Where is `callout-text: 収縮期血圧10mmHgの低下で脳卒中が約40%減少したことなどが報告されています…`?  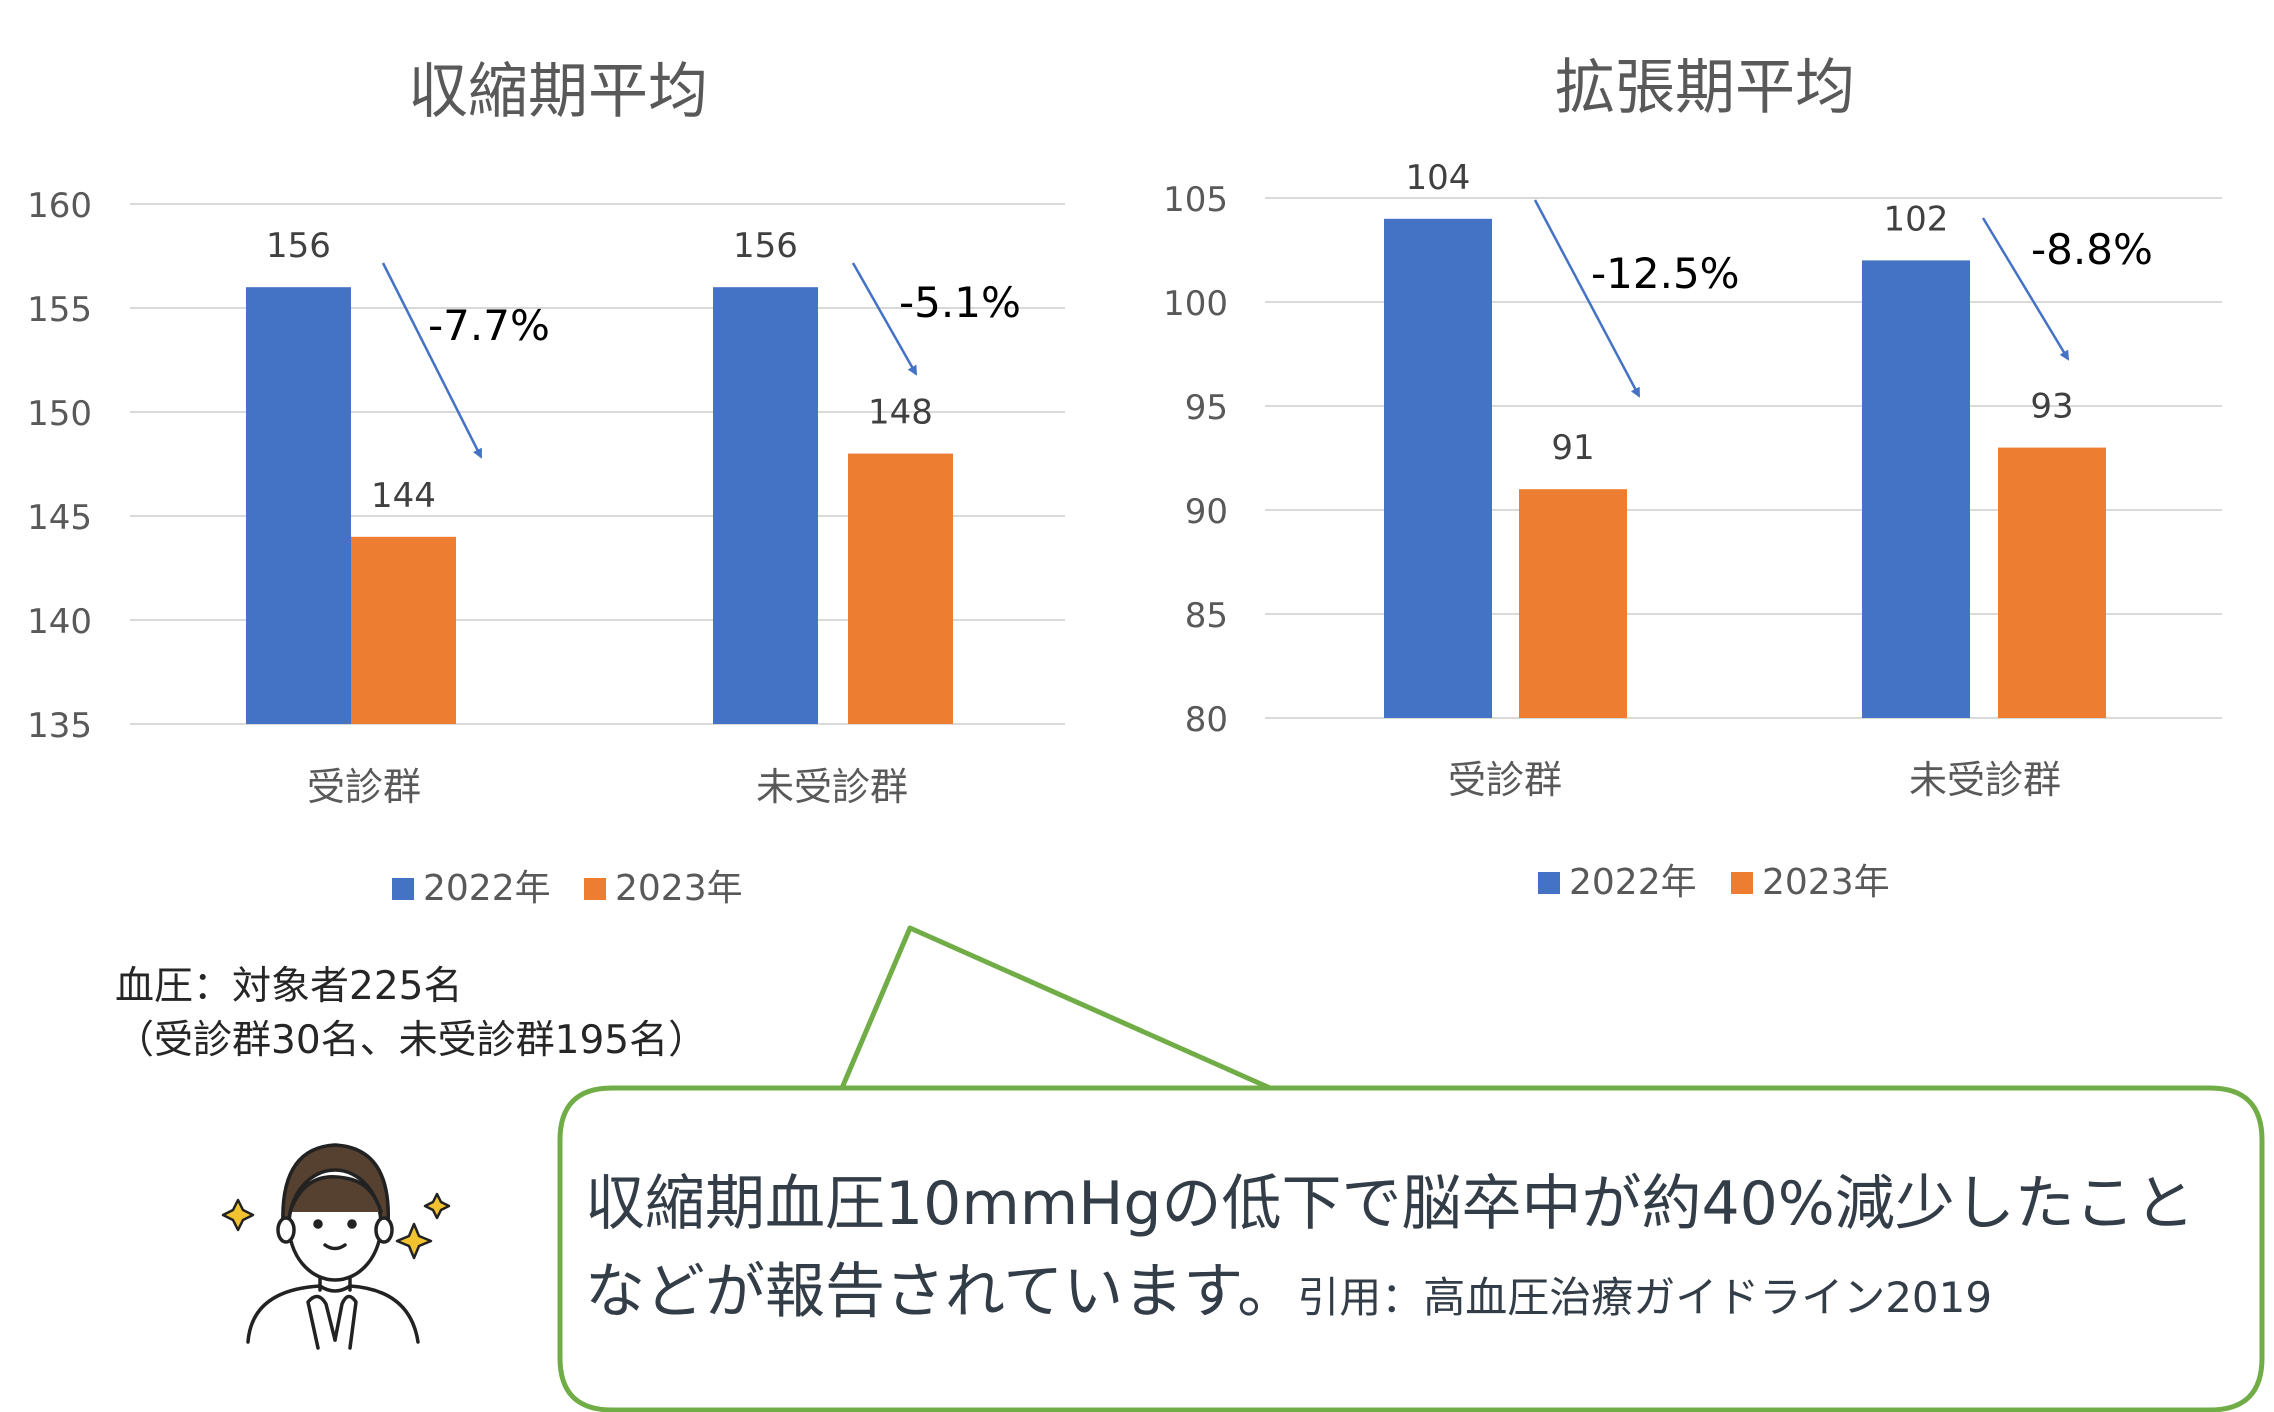 callout-text: 収縮期血圧10mmHgの低下で脳卒中が約40%減少したことなどが報告されています… is located at coordinates (1405, 1251).